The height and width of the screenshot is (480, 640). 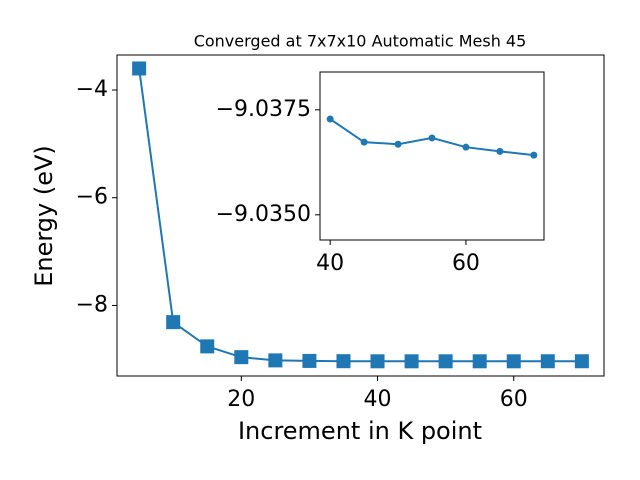 I want to click on y-tick-label: −4, so click(x=92, y=89).